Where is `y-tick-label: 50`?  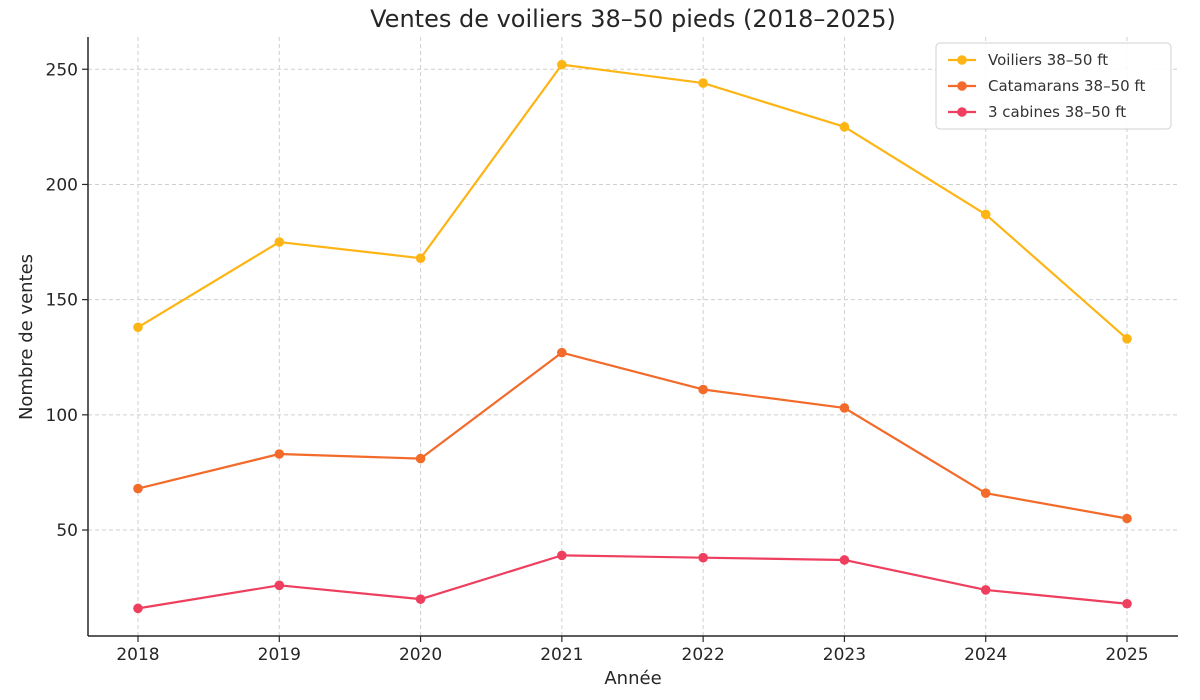
y-tick-label: 50 is located at coordinates (67, 531).